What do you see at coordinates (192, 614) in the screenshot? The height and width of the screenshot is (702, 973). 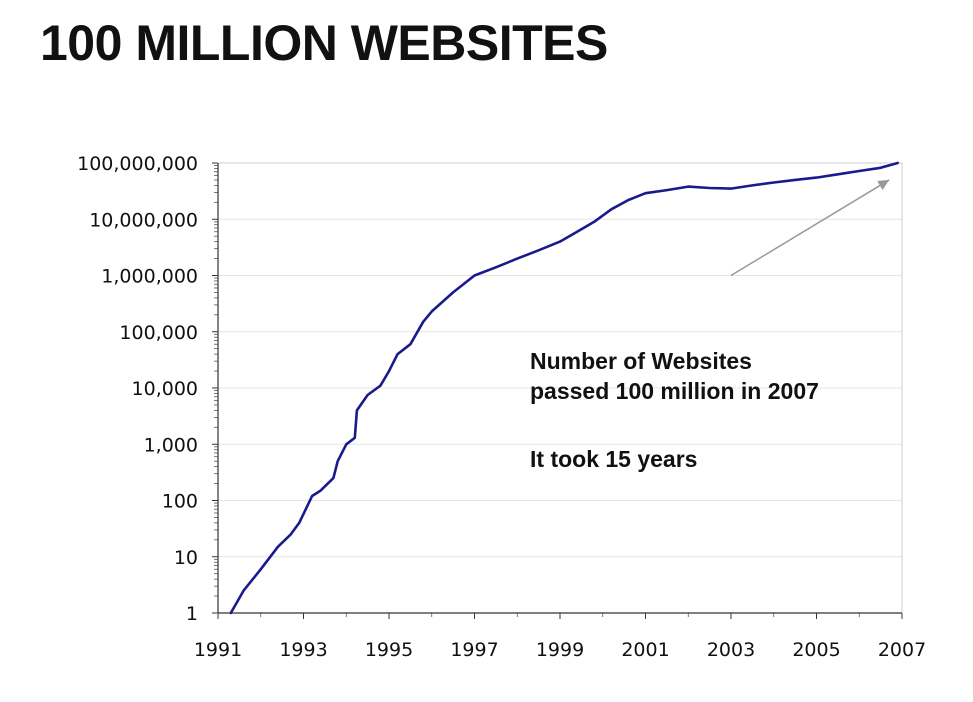 I see `y-tick-label: 1` at bounding box center [192, 614].